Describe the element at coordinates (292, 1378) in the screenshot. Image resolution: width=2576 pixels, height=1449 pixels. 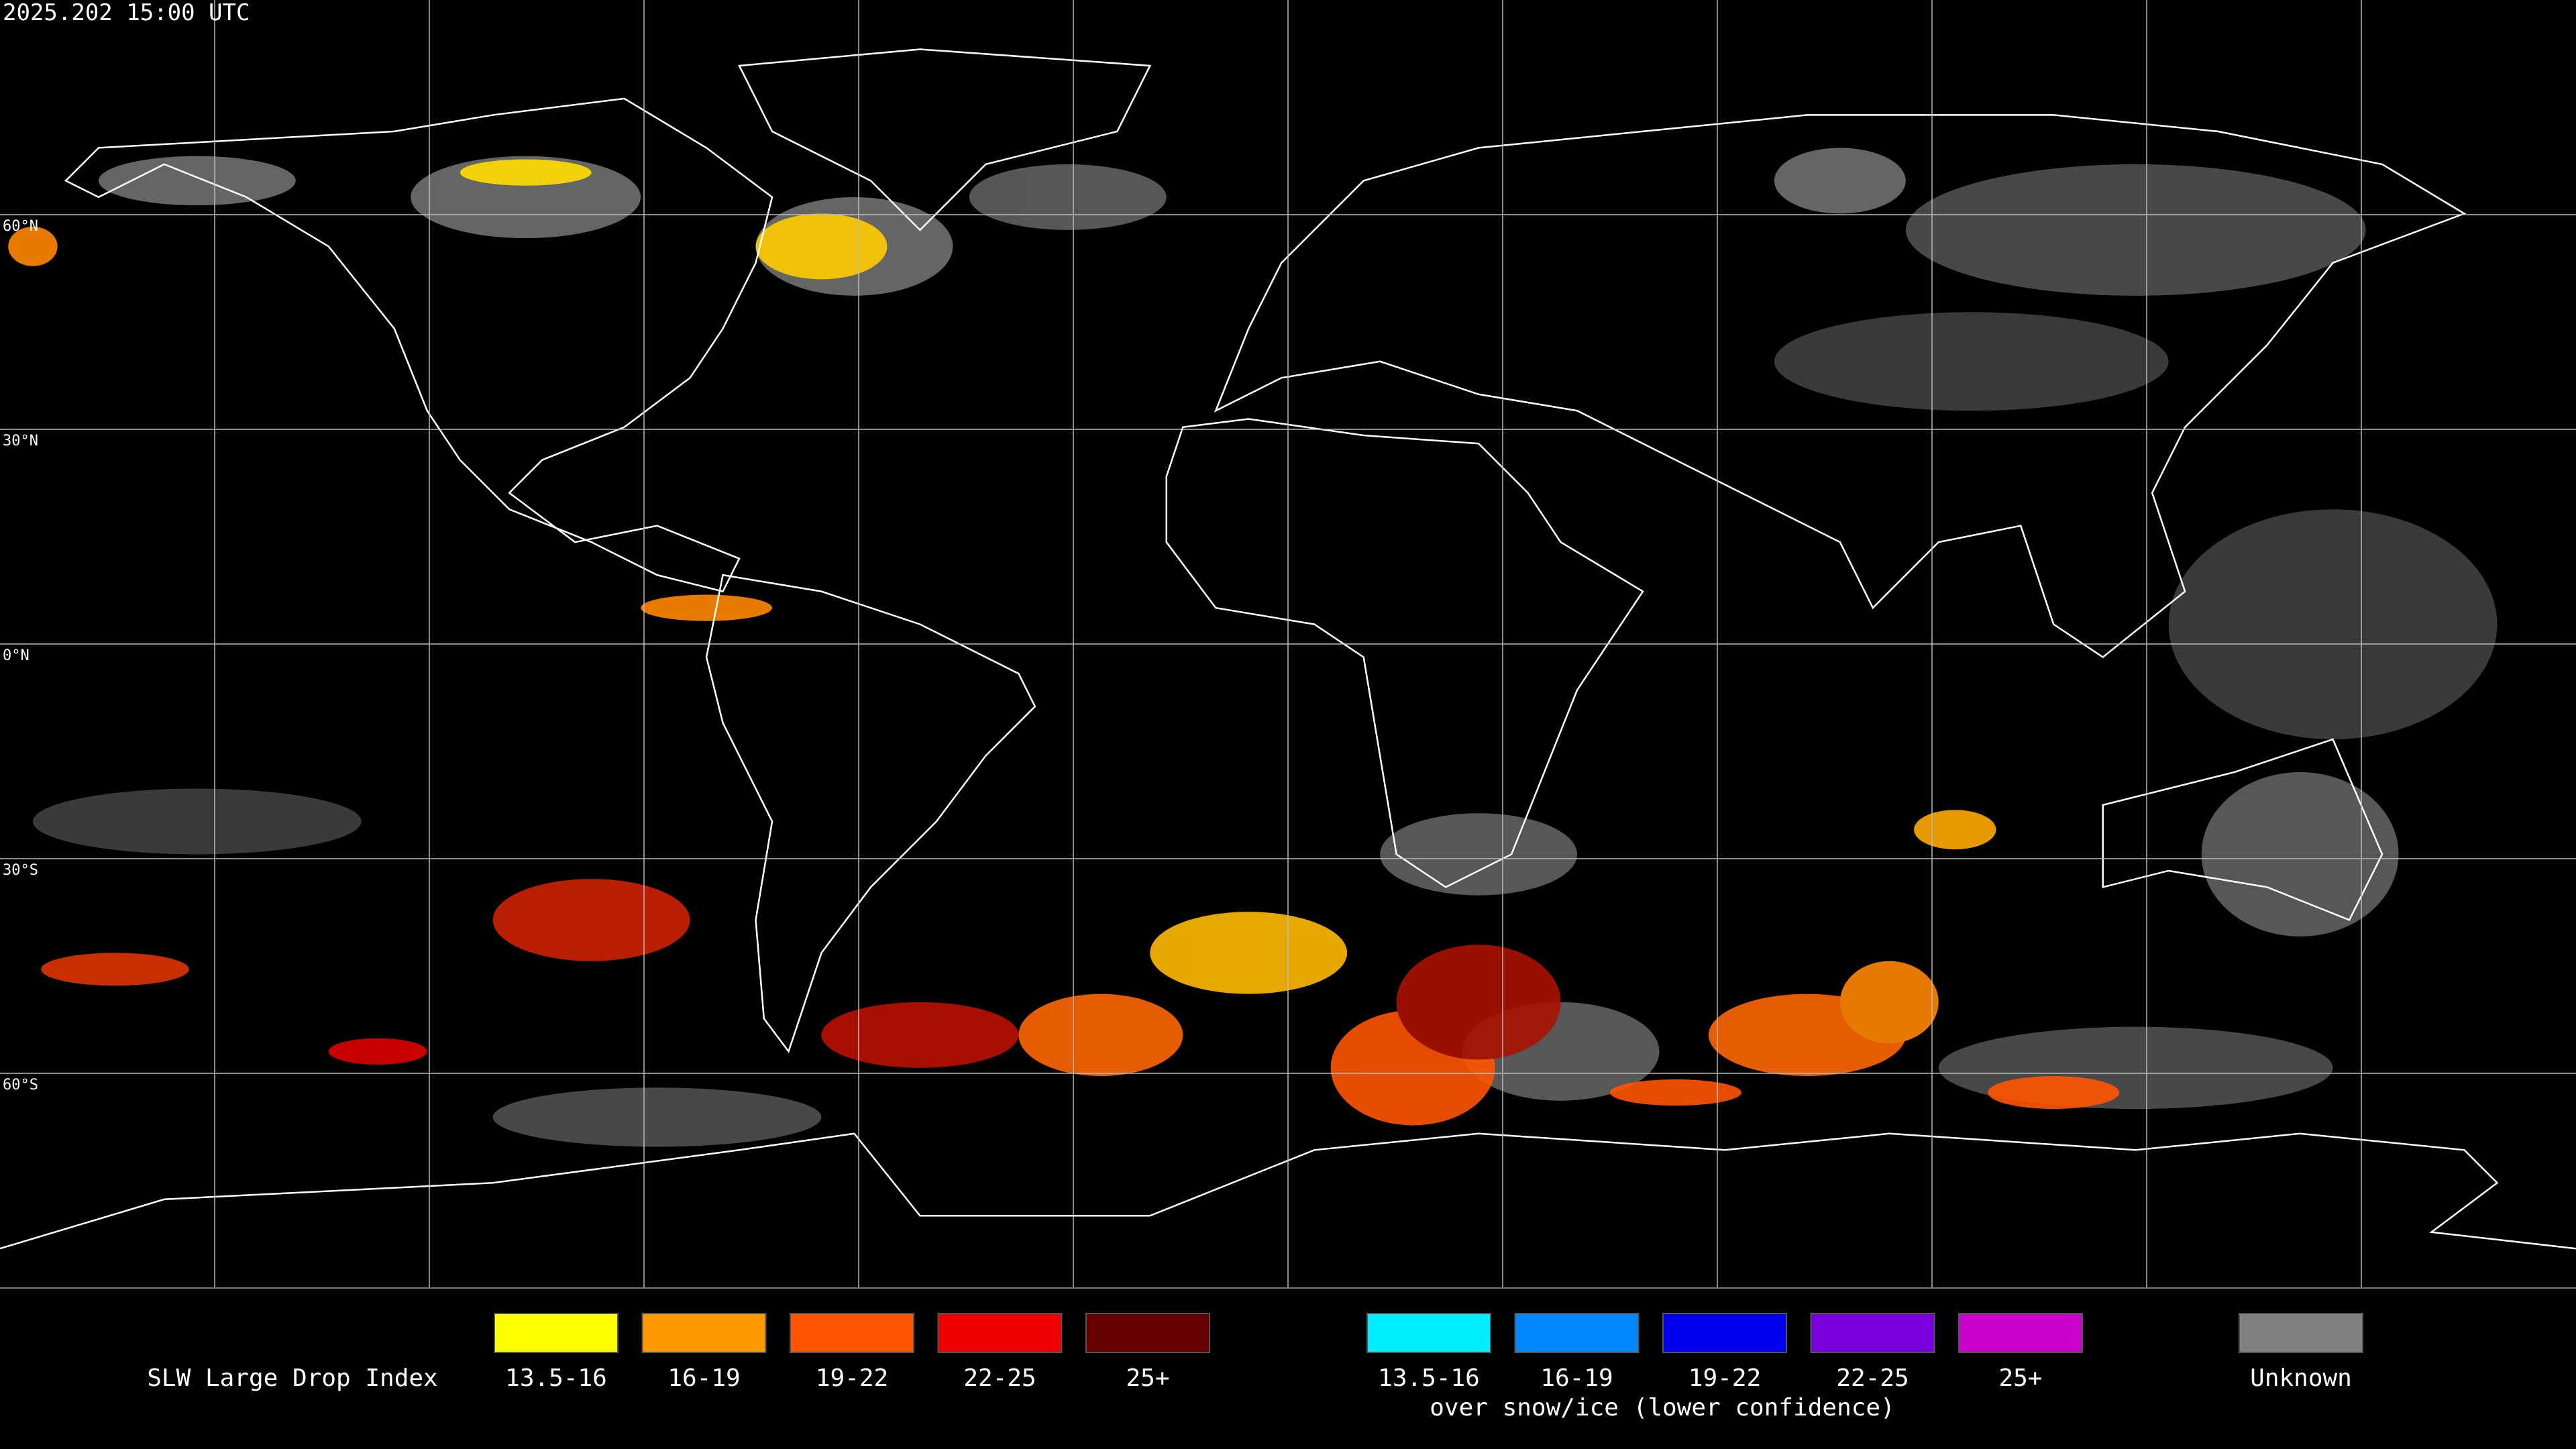
I see `legend-title: SLW Large Drop Index` at that location.